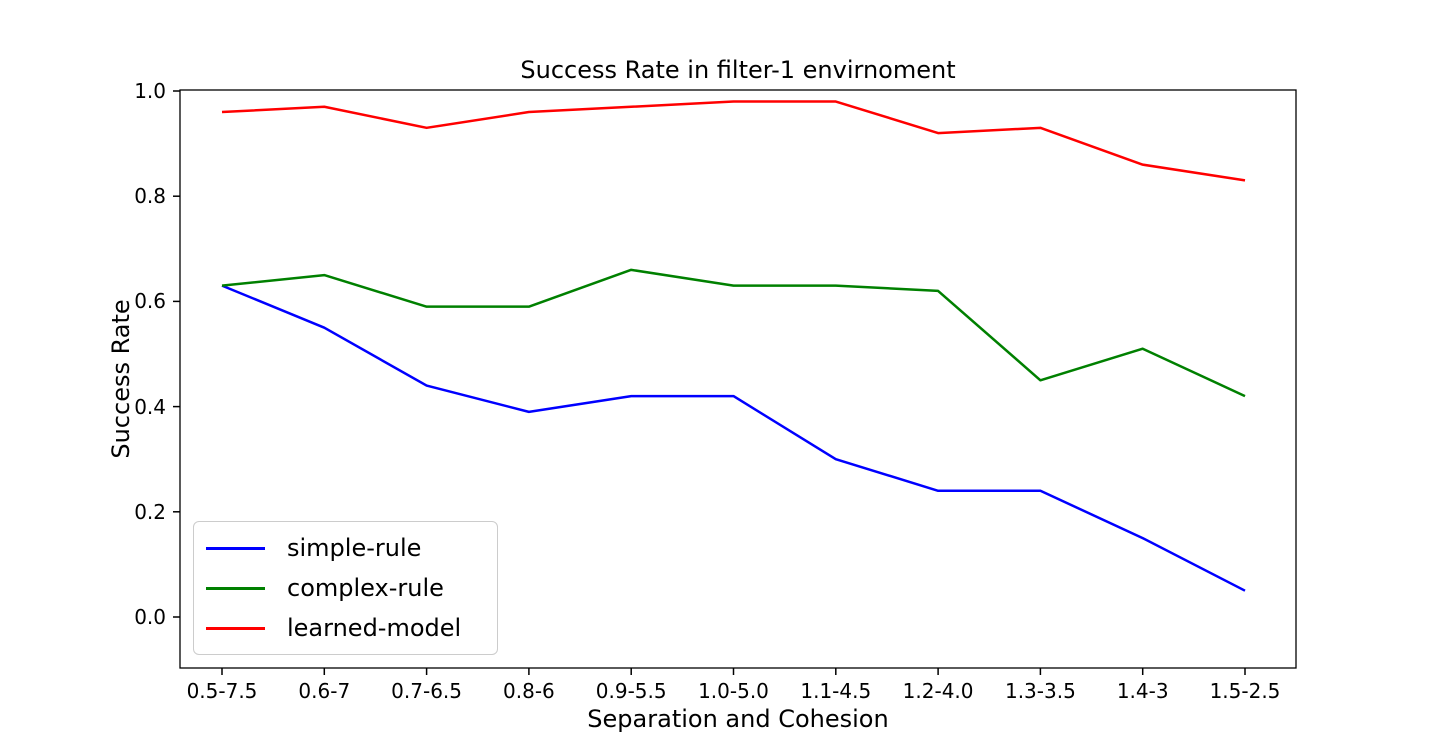 This screenshot has height=751, width=1440. Describe the element at coordinates (324, 691) in the screenshot. I see `x-tick-label: 0.6-7` at that location.